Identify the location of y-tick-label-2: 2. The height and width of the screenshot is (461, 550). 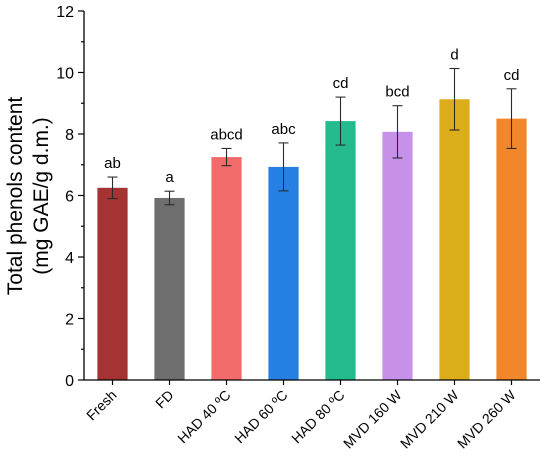
(69, 320).